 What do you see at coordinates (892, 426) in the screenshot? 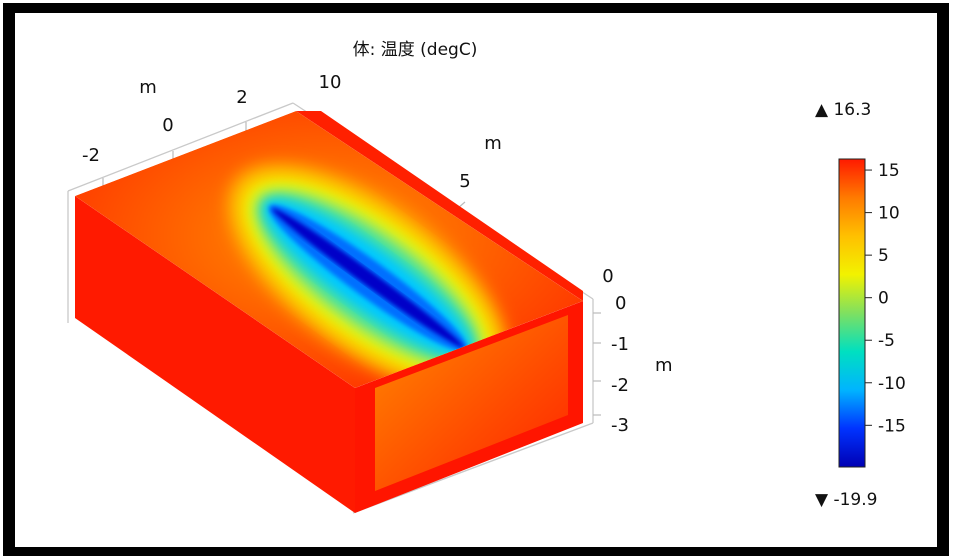
I see `colorbar-tick-label: -15` at bounding box center [892, 426].